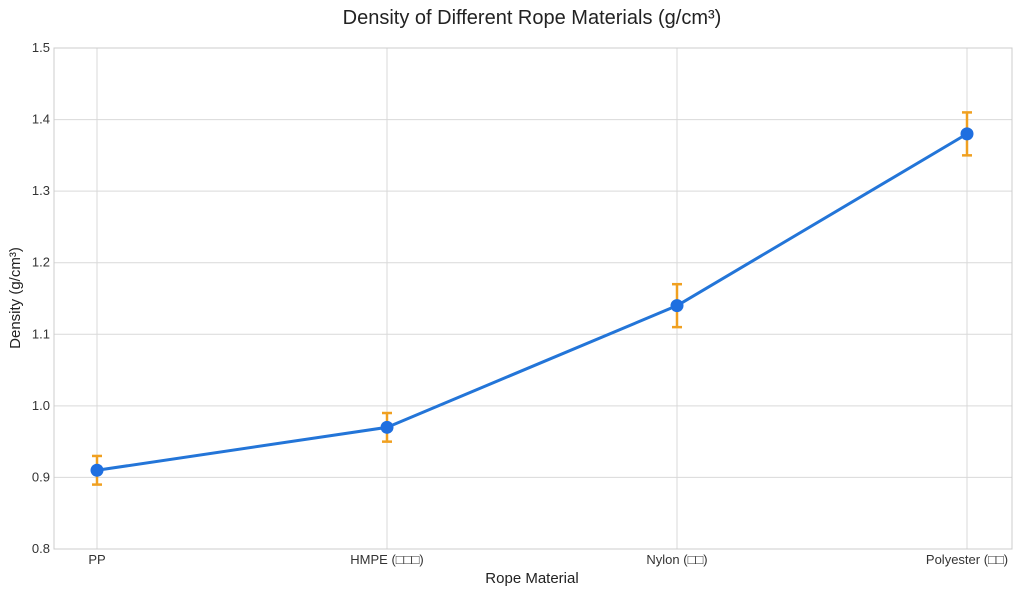  I want to click on y-tick-label-0: 0.8, so click(41, 548).